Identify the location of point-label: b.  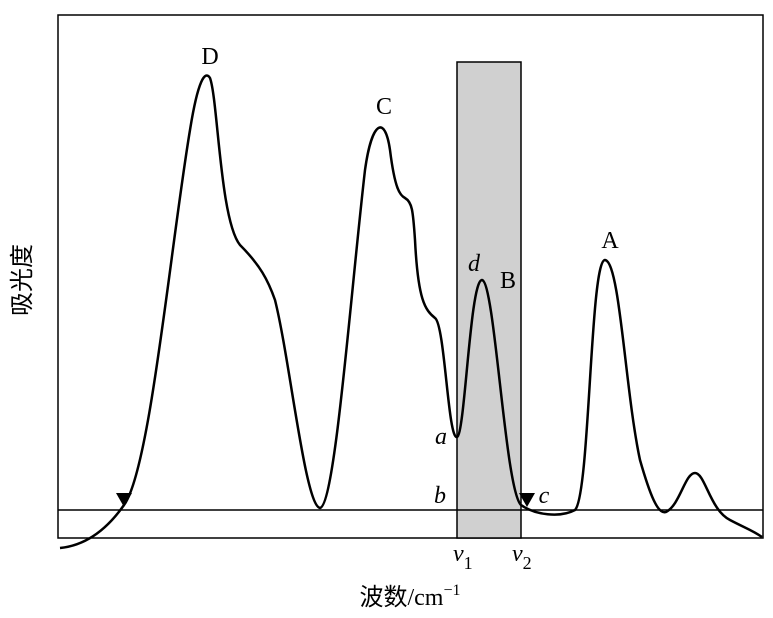
(440, 496).